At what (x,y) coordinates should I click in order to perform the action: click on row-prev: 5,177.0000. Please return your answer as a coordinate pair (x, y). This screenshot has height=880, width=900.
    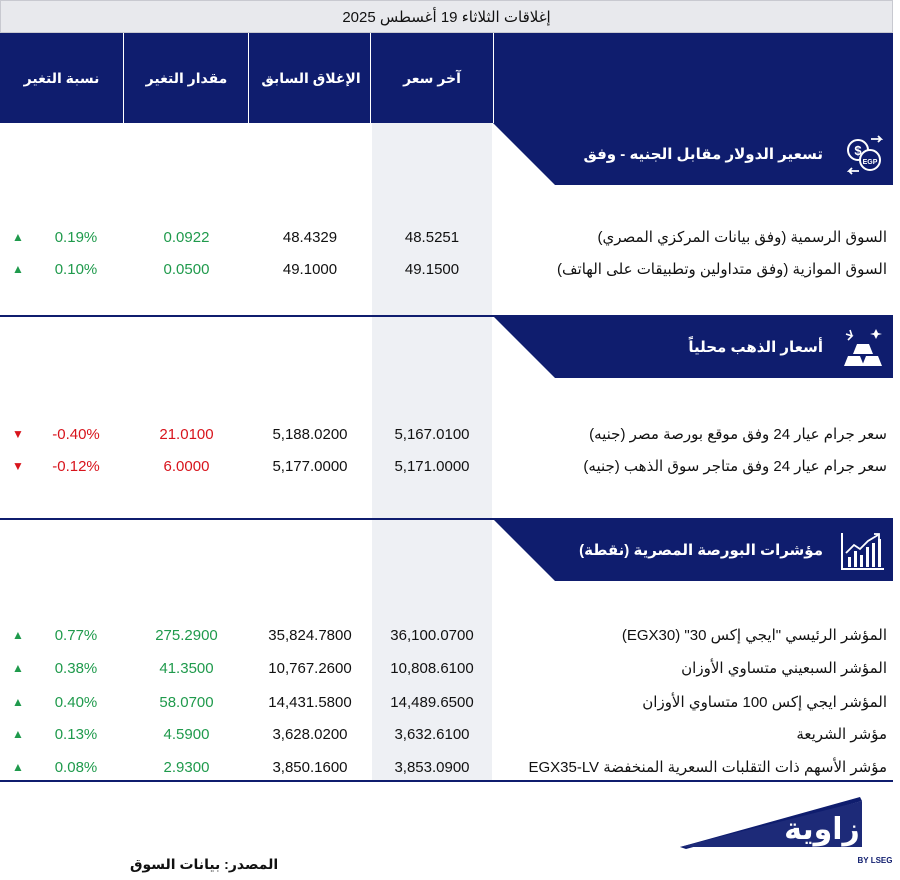
    Looking at the image, I should click on (310, 466).